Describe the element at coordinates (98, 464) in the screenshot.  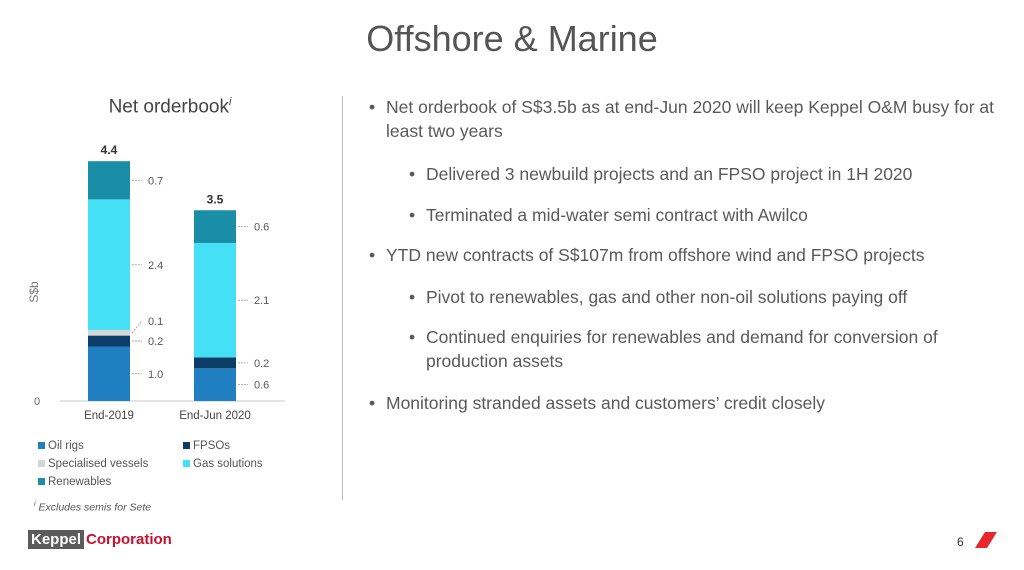
I see `legend-label: Specialised vessels` at that location.